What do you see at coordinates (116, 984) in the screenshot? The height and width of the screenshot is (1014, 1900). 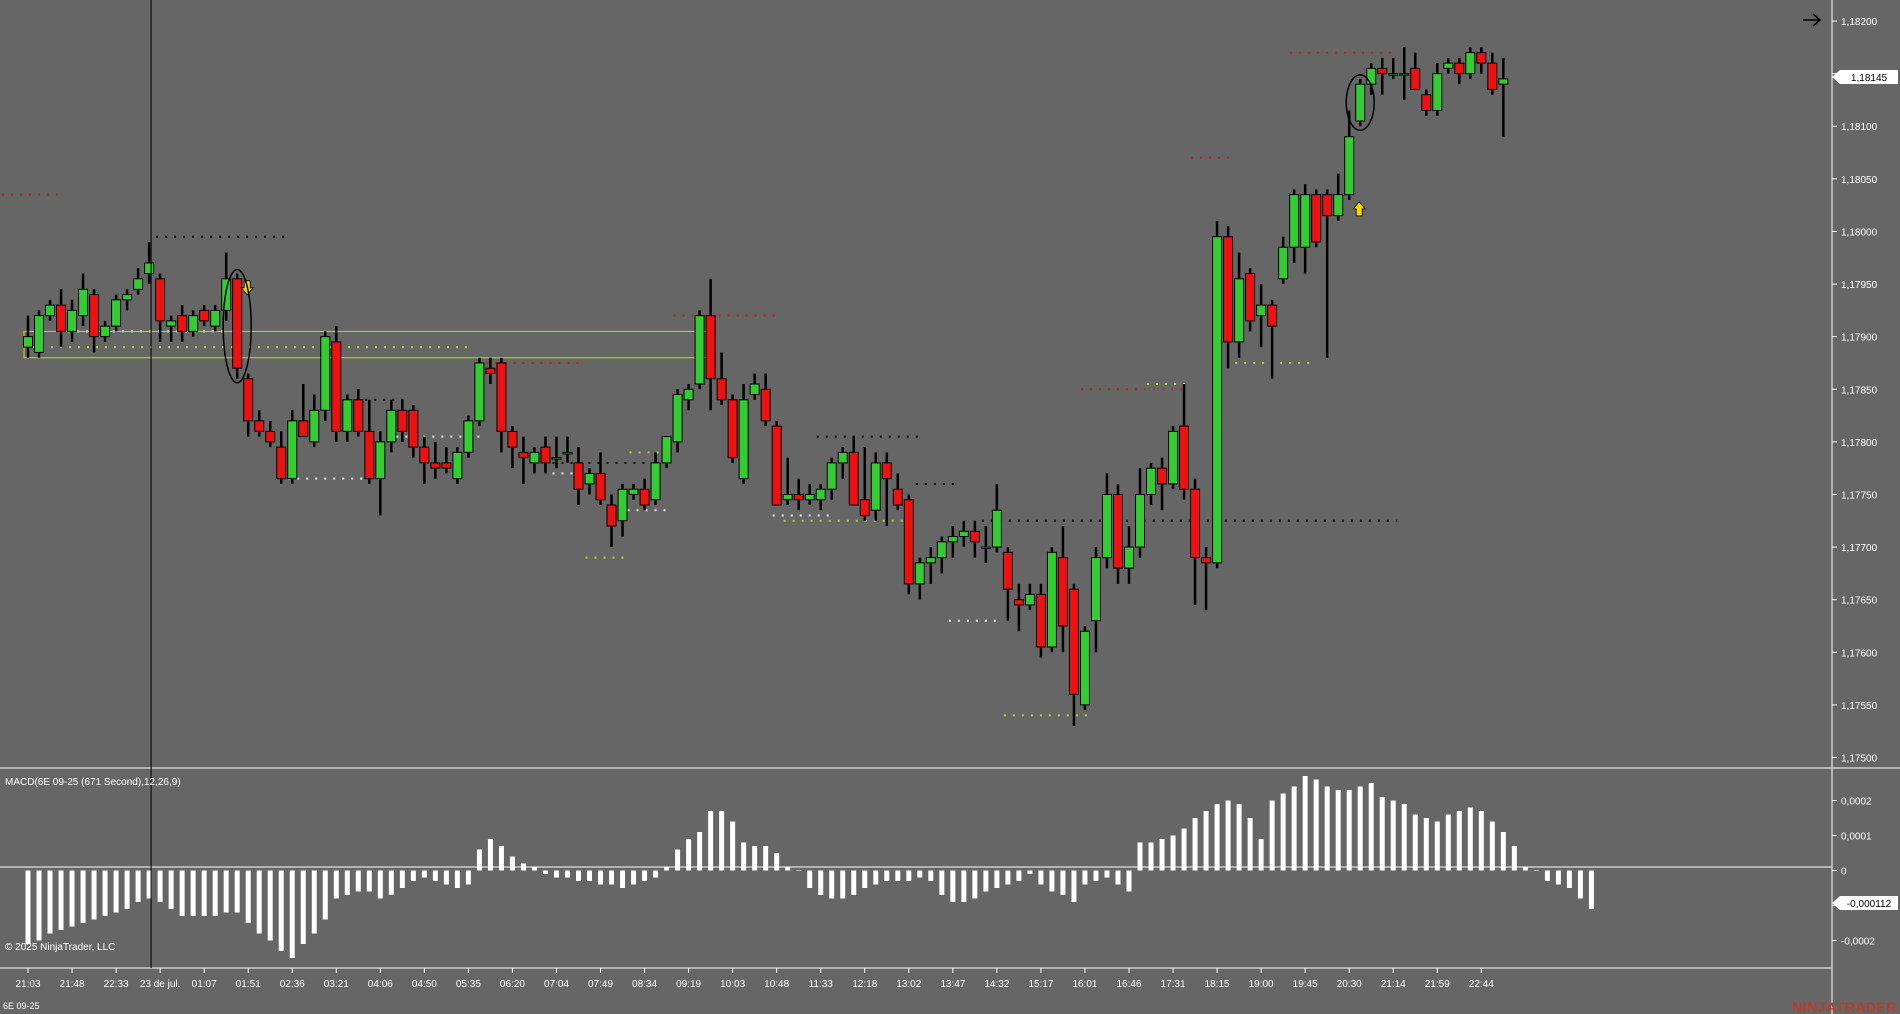 I see `time-tick-label: 22:33` at bounding box center [116, 984].